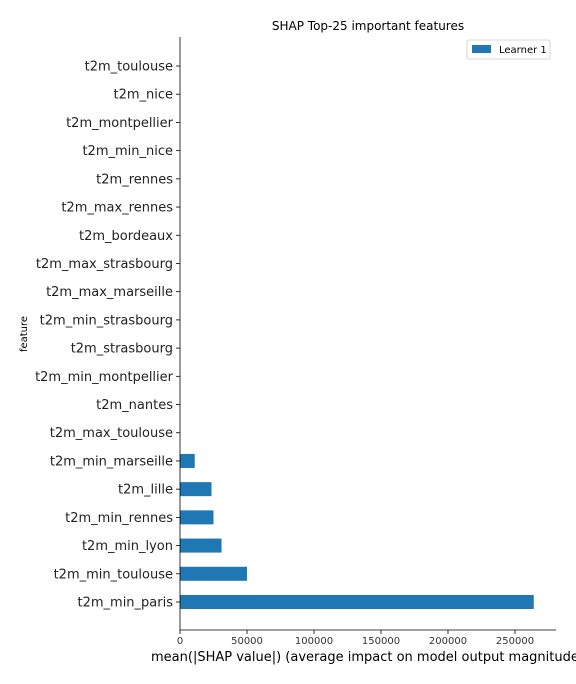  Describe the element at coordinates (106, 320) in the screenshot. I see `y-label-t2m-min-strasbourg: t2m_min_strasbourg` at that location.